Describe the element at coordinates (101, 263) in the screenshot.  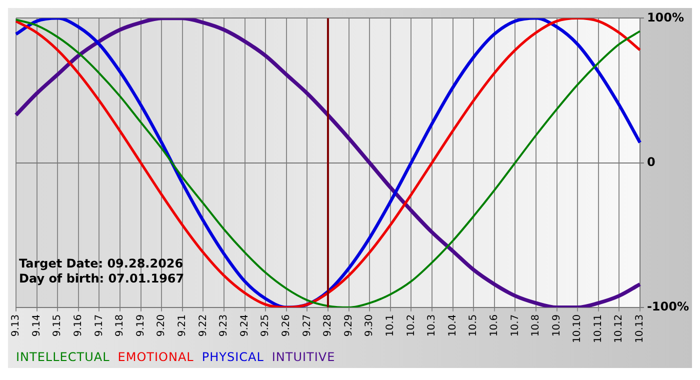
I see `annotation: Target Date: 09.28.2026` at that location.